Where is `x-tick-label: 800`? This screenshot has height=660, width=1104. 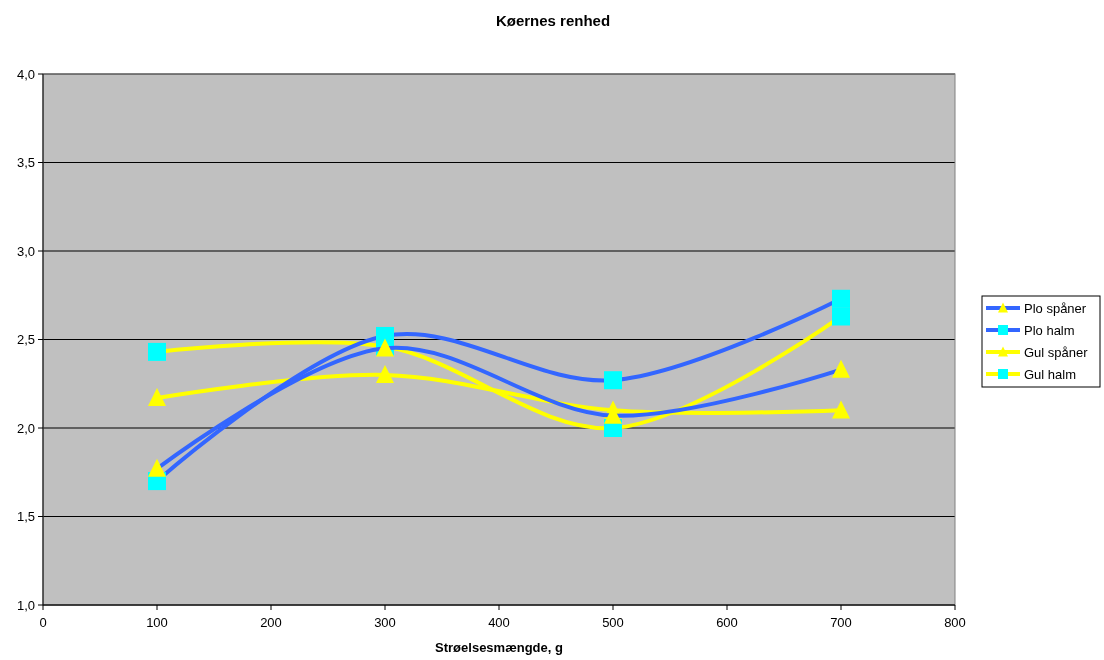 x-tick-label: 800 is located at coordinates (955, 622).